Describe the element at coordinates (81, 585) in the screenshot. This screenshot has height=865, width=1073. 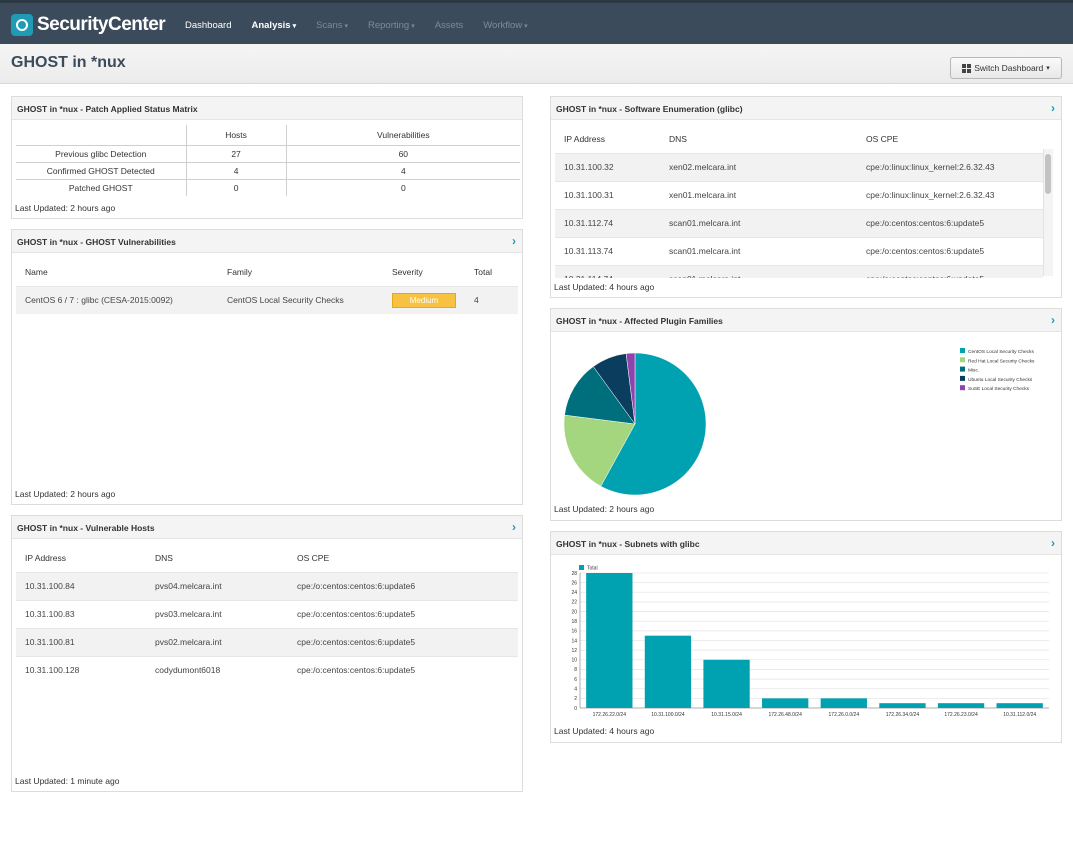
I see `ip-address-cell: 10.31.100.84` at that location.